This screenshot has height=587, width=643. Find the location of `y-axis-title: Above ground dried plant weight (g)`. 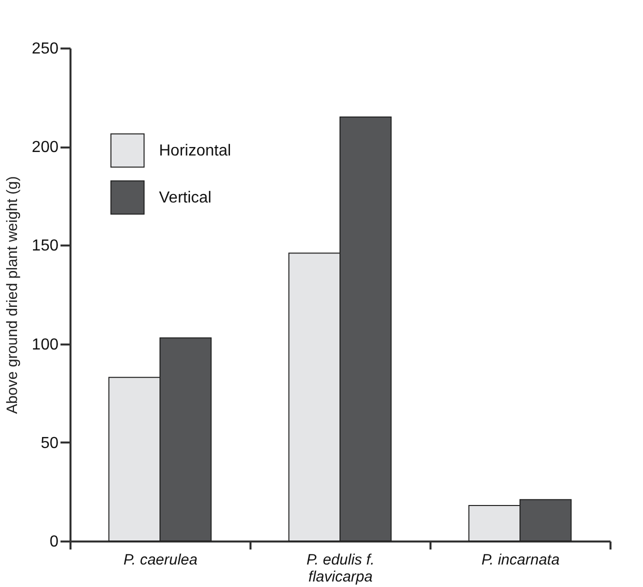

y-axis-title: Above ground dried plant weight (g) is located at coordinates (12, 295).